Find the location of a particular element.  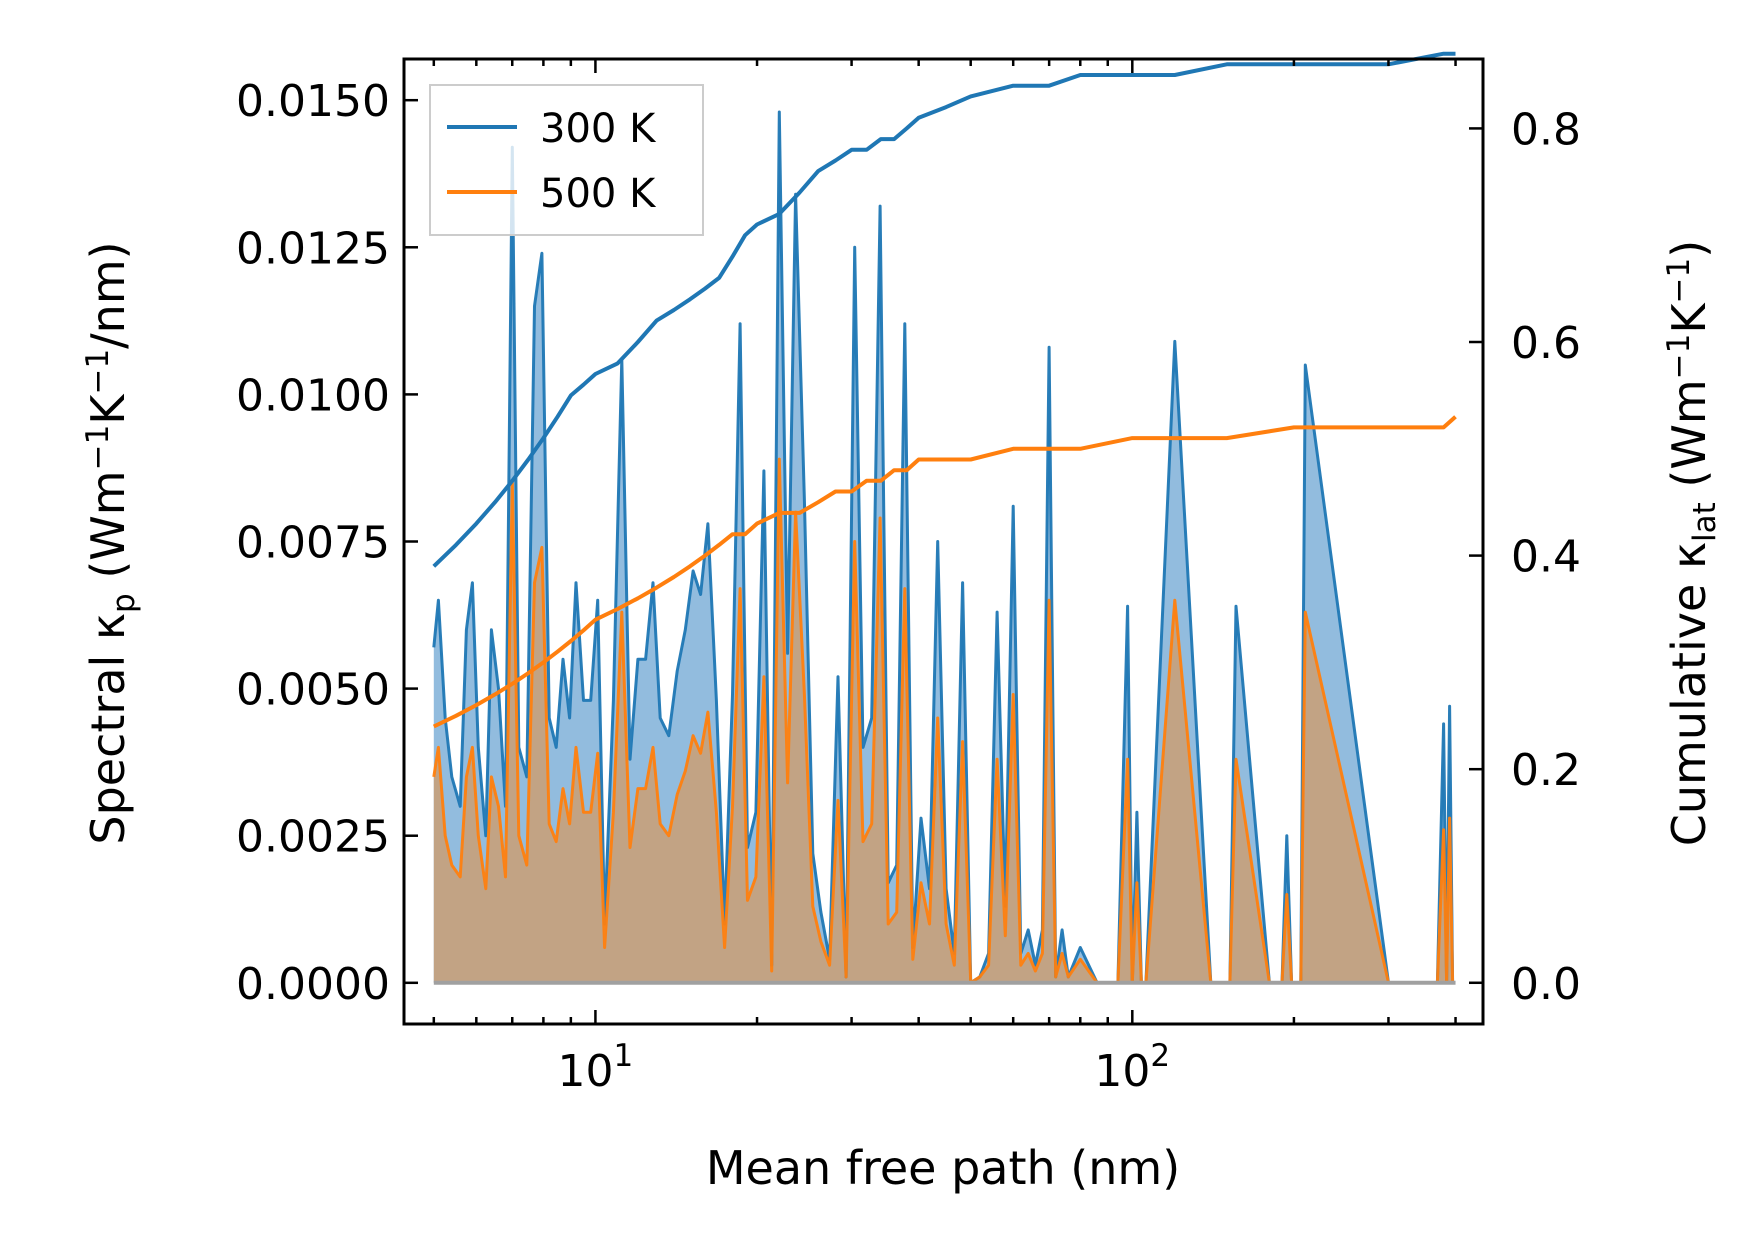

y-left-title-exp2: −1 is located at coordinates (98, 372).